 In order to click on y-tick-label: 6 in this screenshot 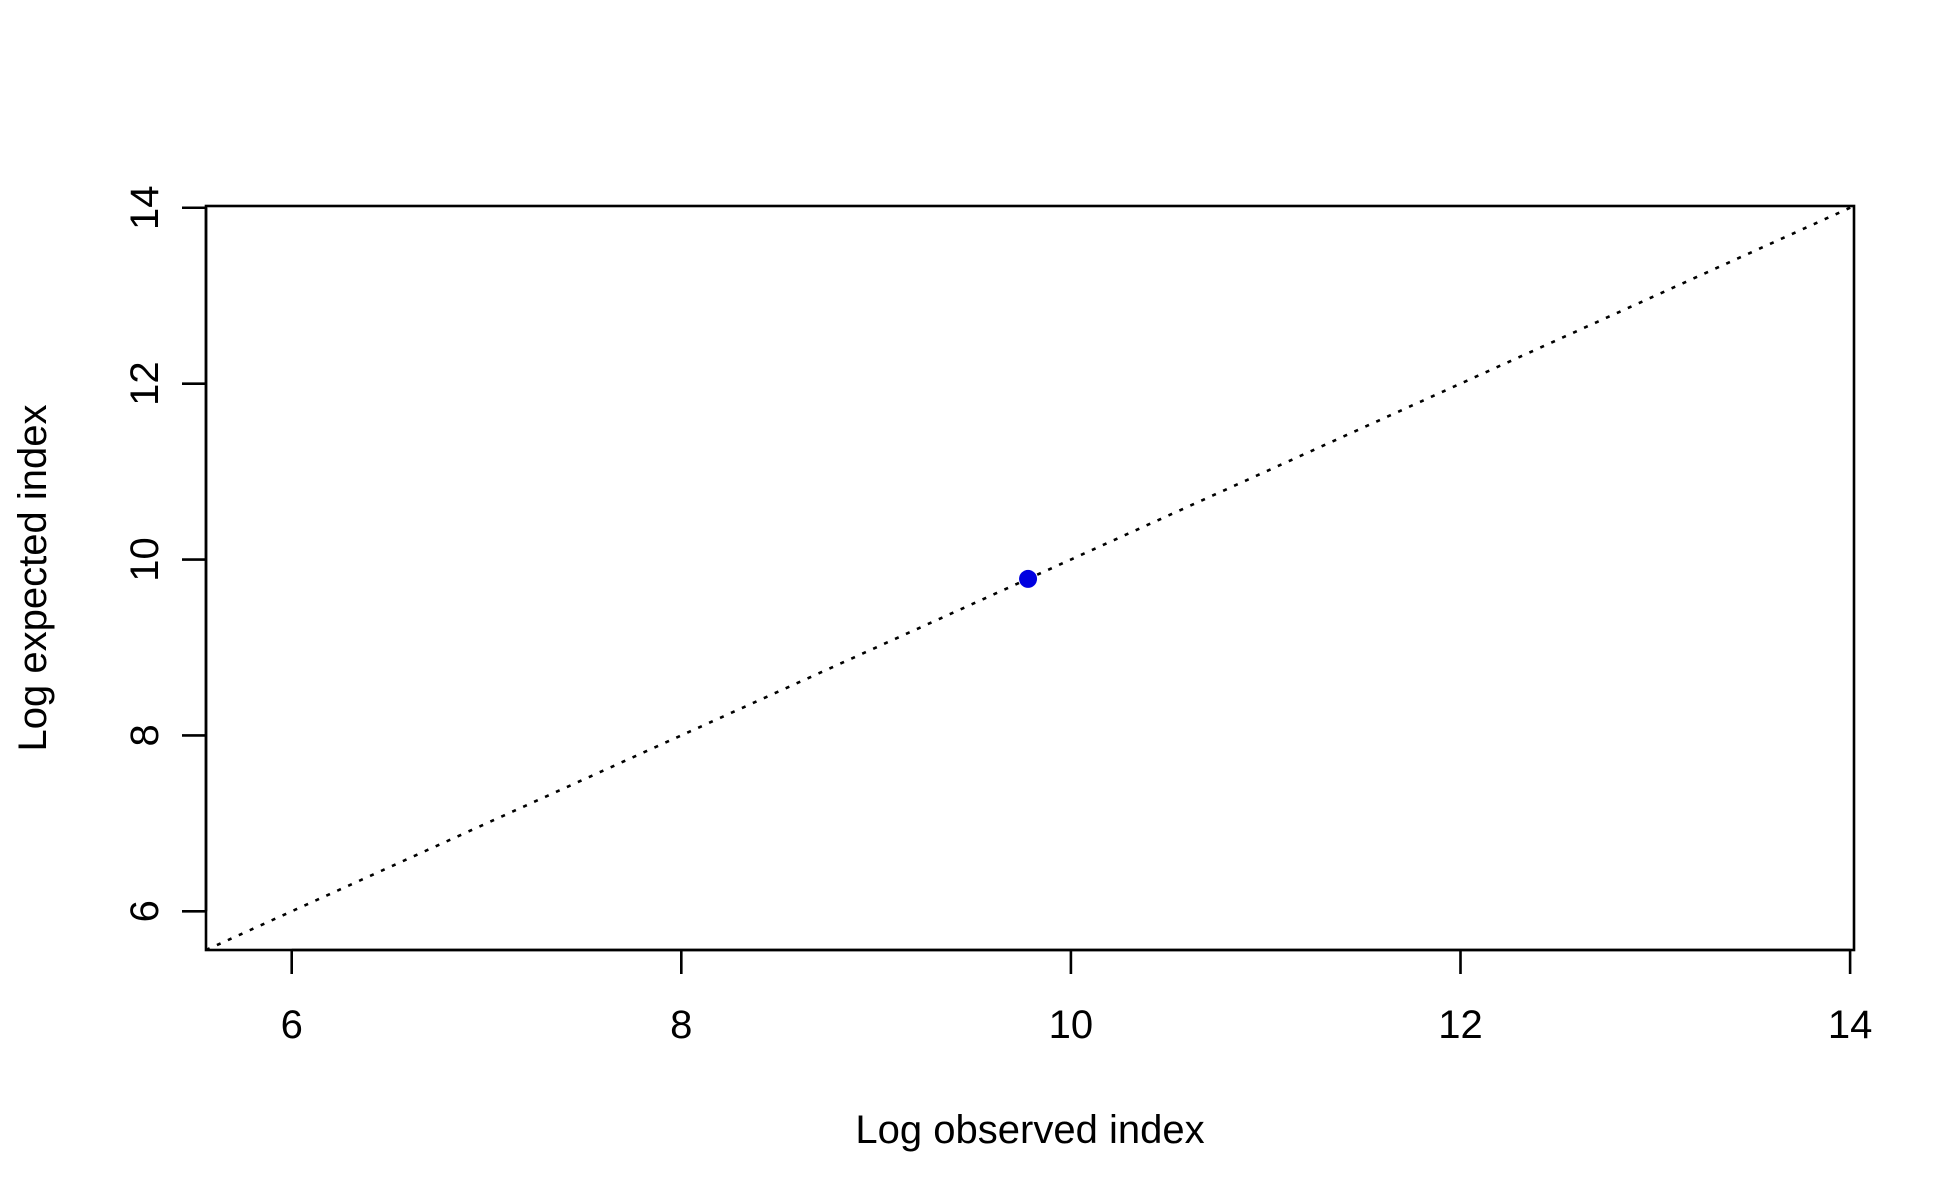, I will do `click(145, 911)`.